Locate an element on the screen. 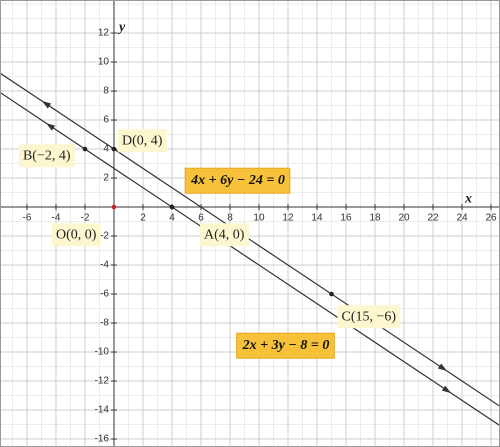  y-tick-label: -12 is located at coordinates (102, 381).